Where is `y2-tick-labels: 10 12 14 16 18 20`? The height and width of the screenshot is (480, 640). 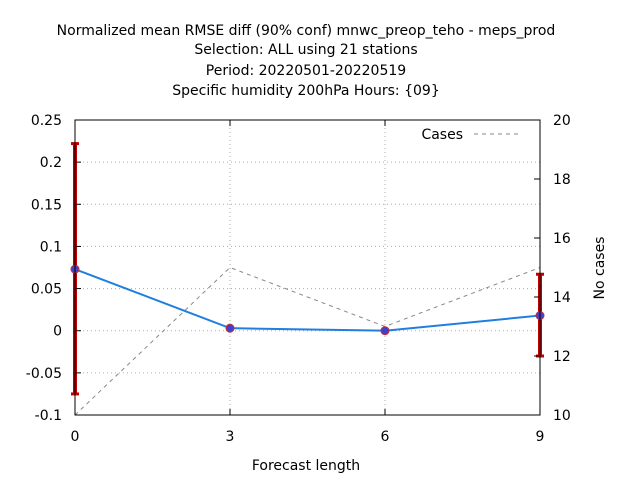 y2-tick-labels: 10 12 14 16 18 20 is located at coordinates (562, 268).